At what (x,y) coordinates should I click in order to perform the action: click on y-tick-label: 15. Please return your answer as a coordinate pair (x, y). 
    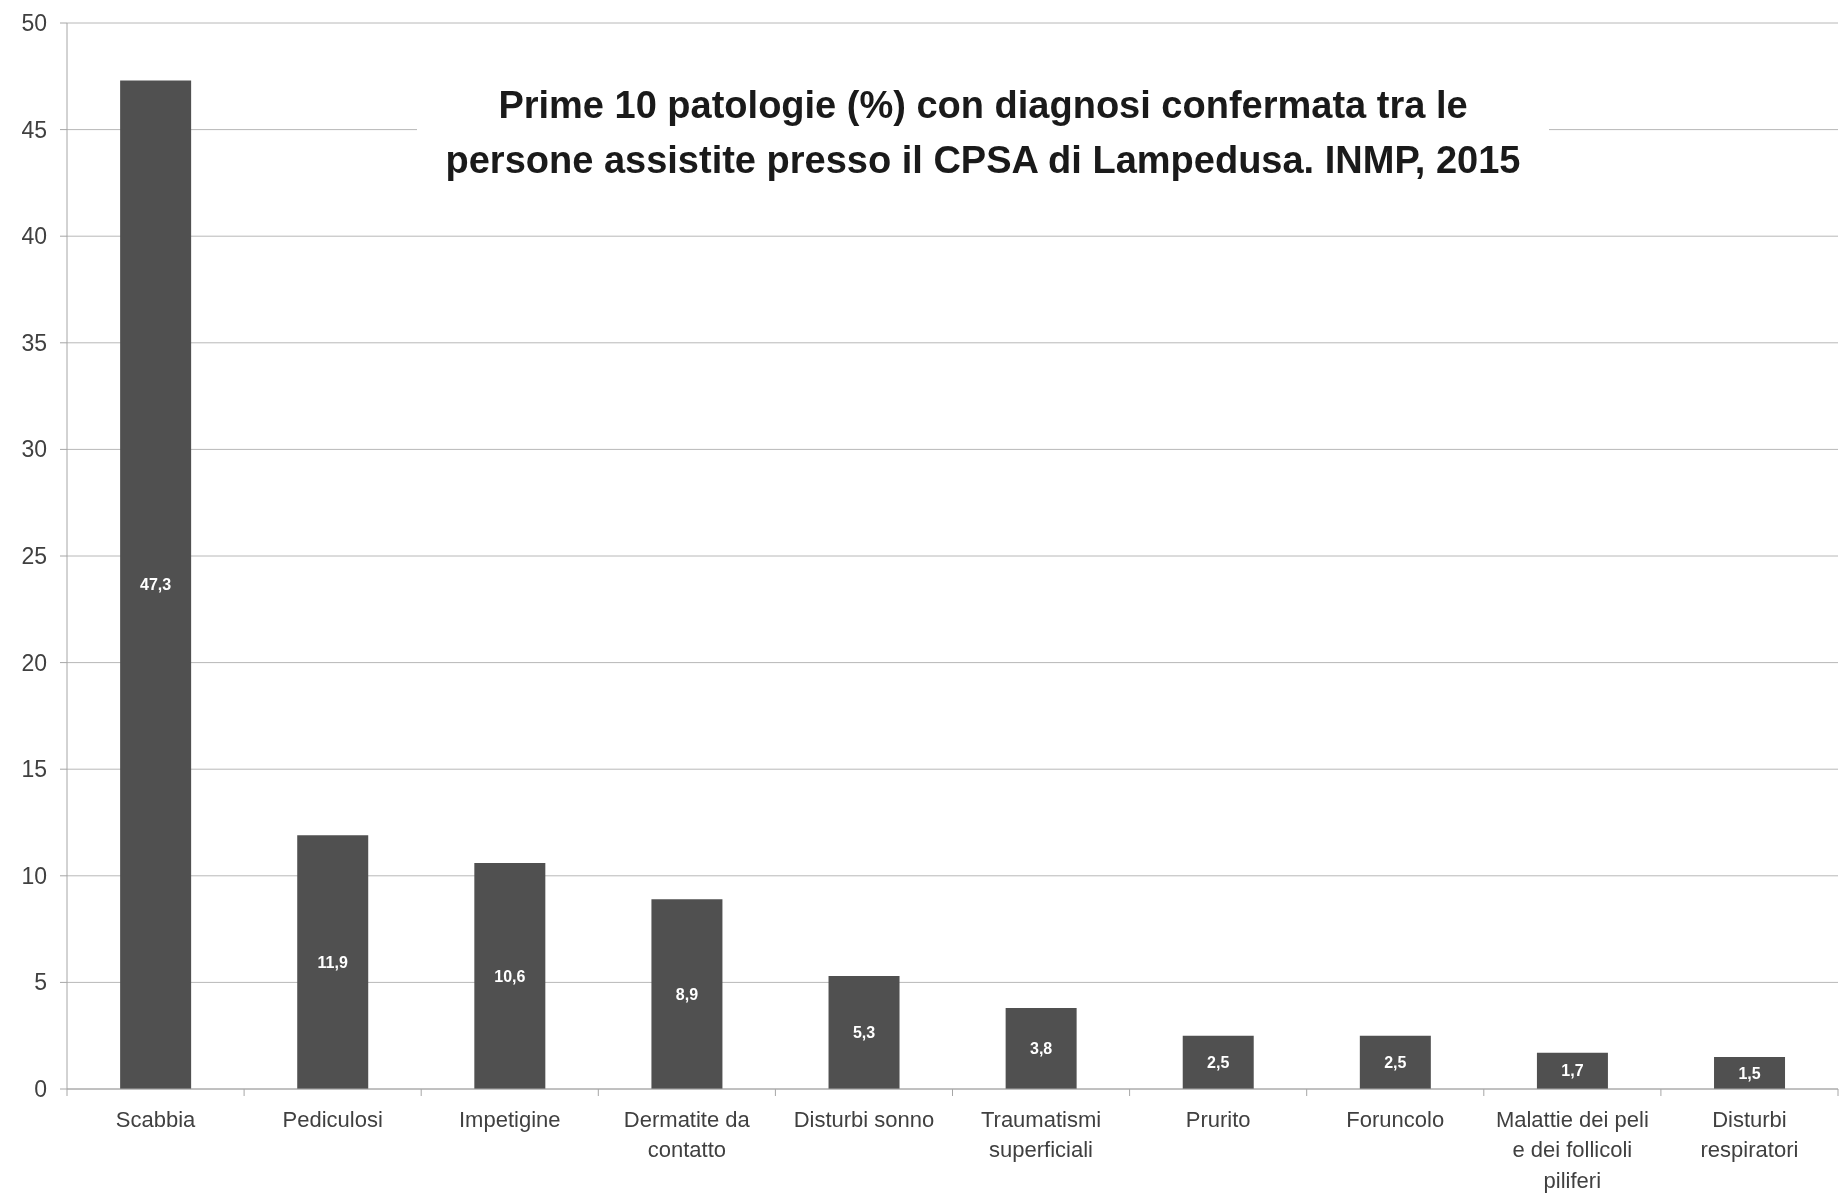
    Looking at the image, I should click on (34, 769).